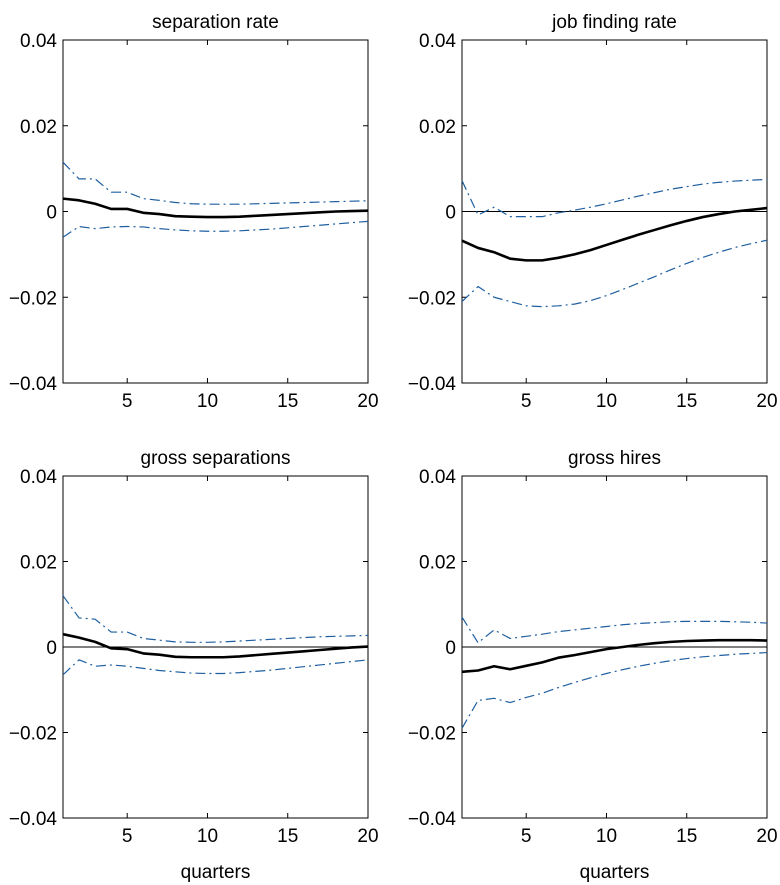 The image size is (780, 885). I want to click on panel-title: gross hires, so click(614, 458).